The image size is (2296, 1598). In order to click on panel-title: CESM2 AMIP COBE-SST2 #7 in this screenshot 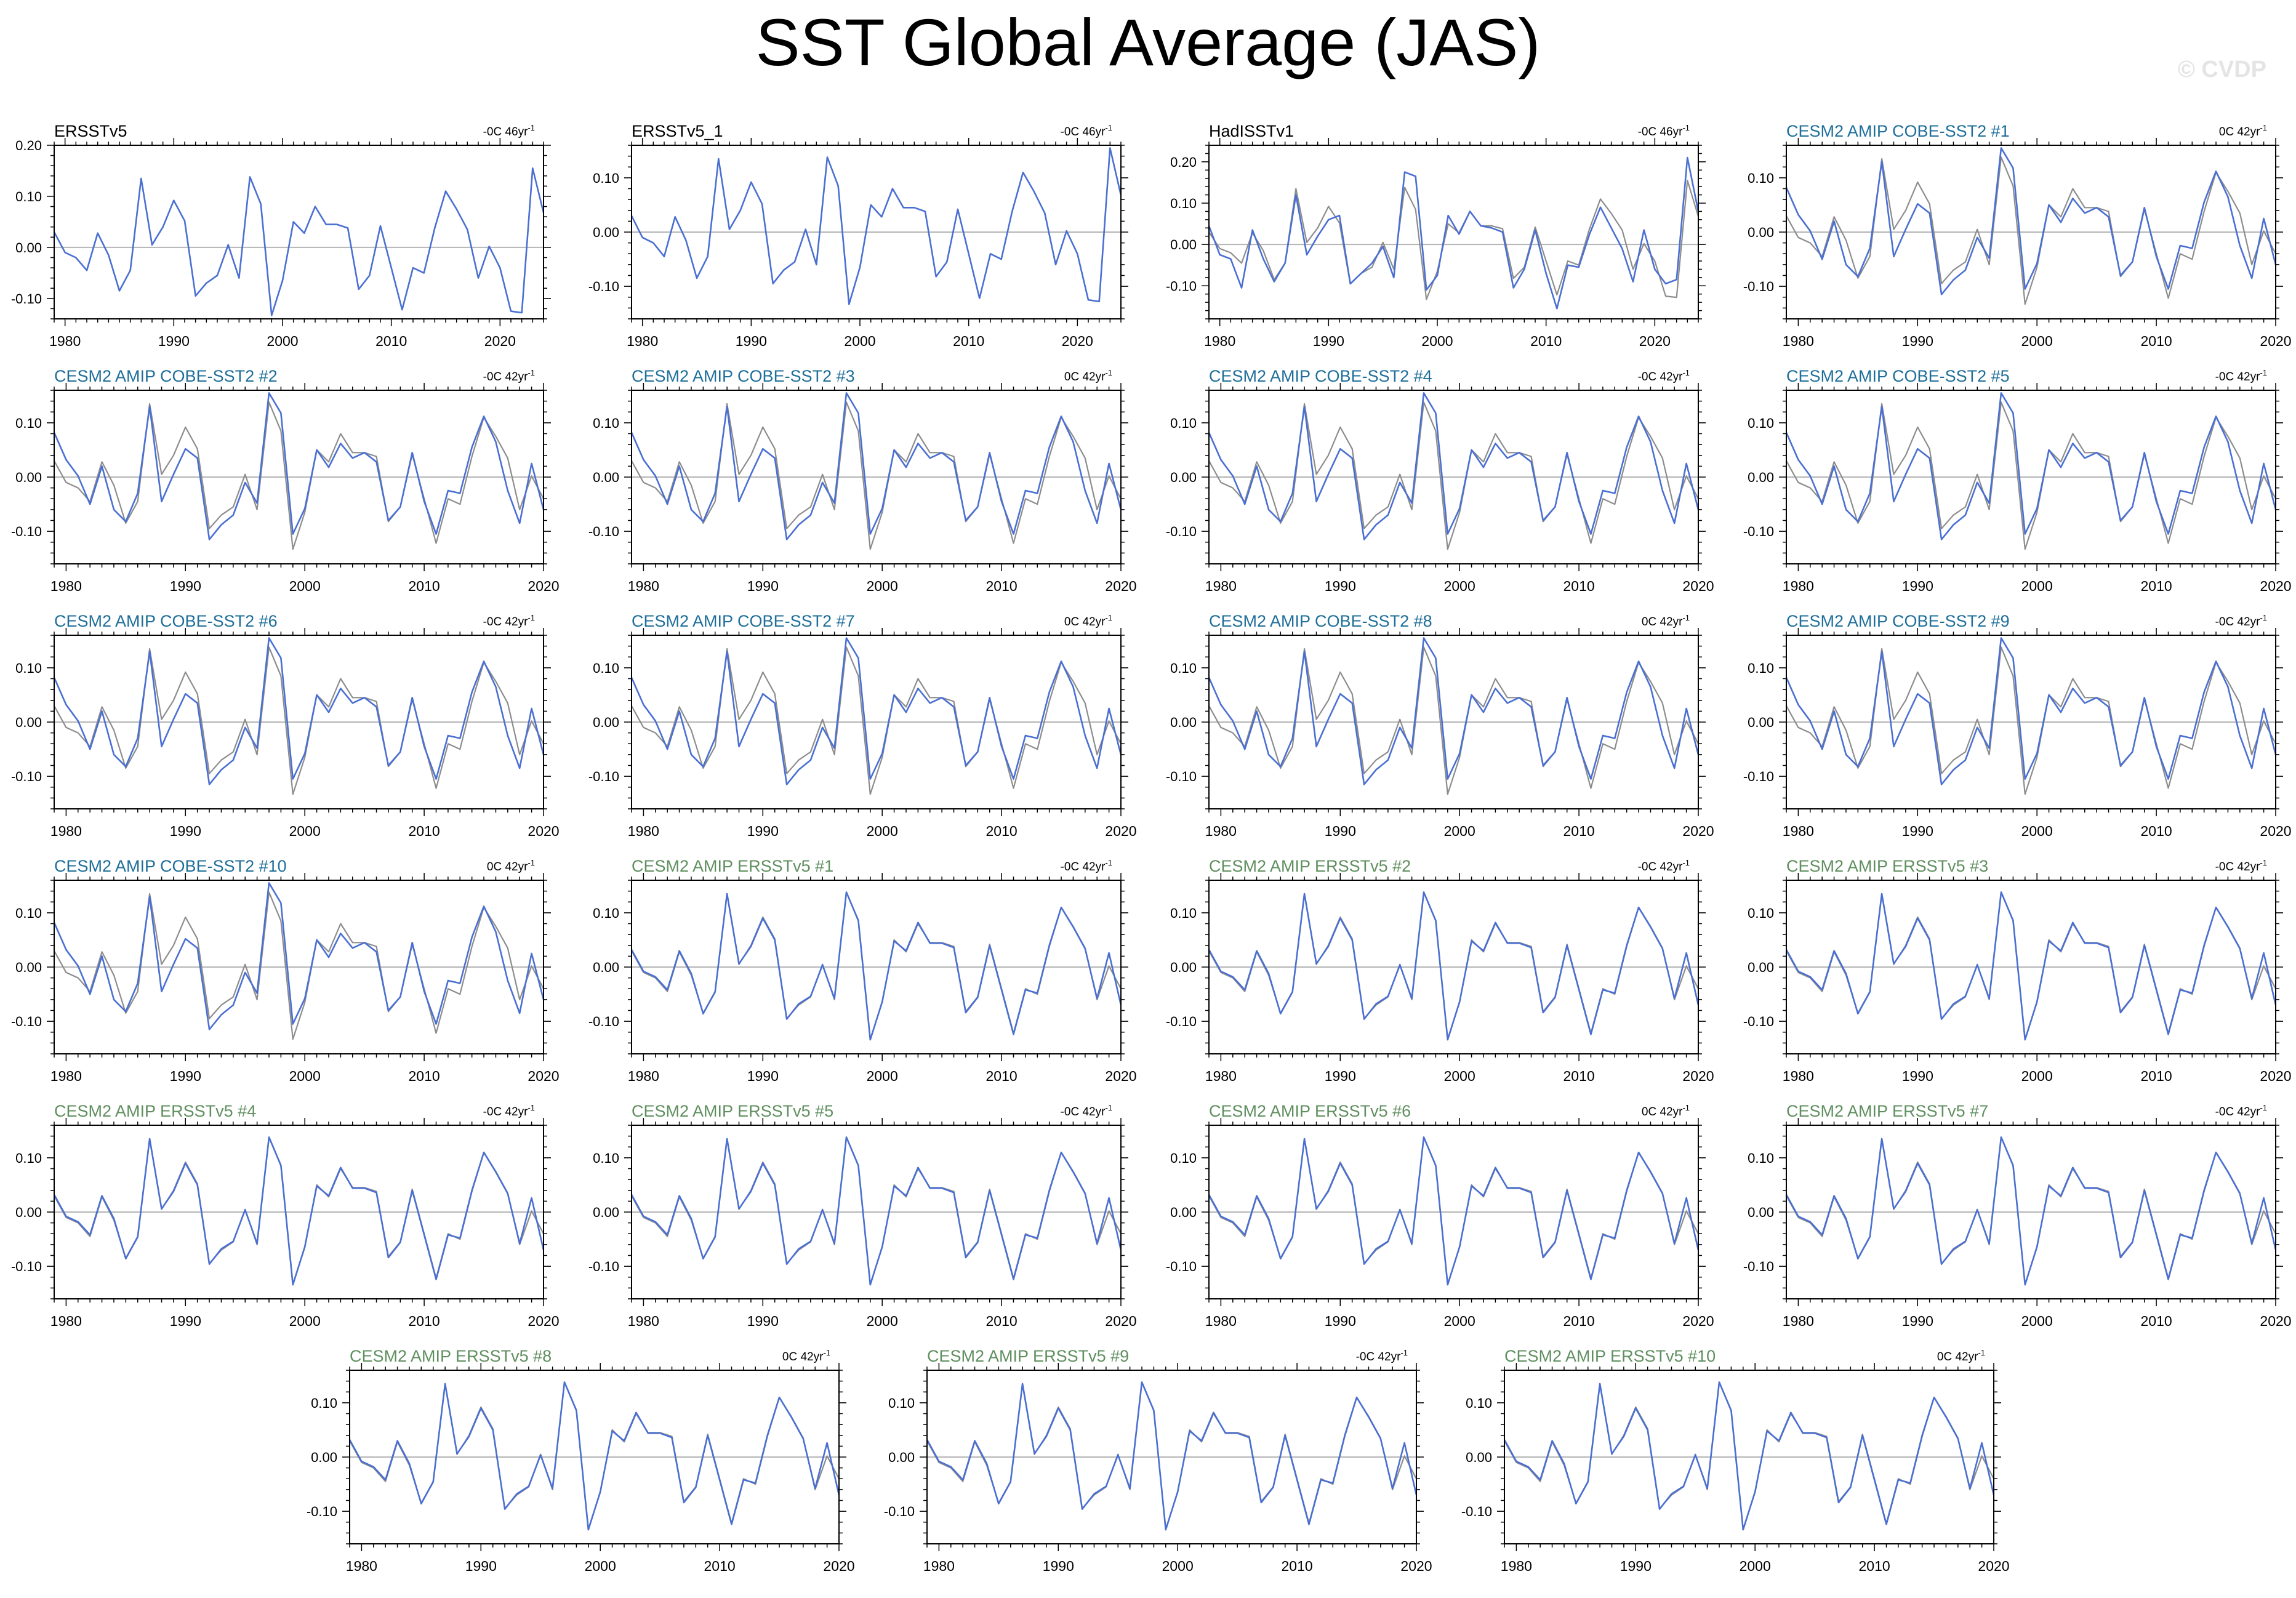, I will do `click(743, 621)`.